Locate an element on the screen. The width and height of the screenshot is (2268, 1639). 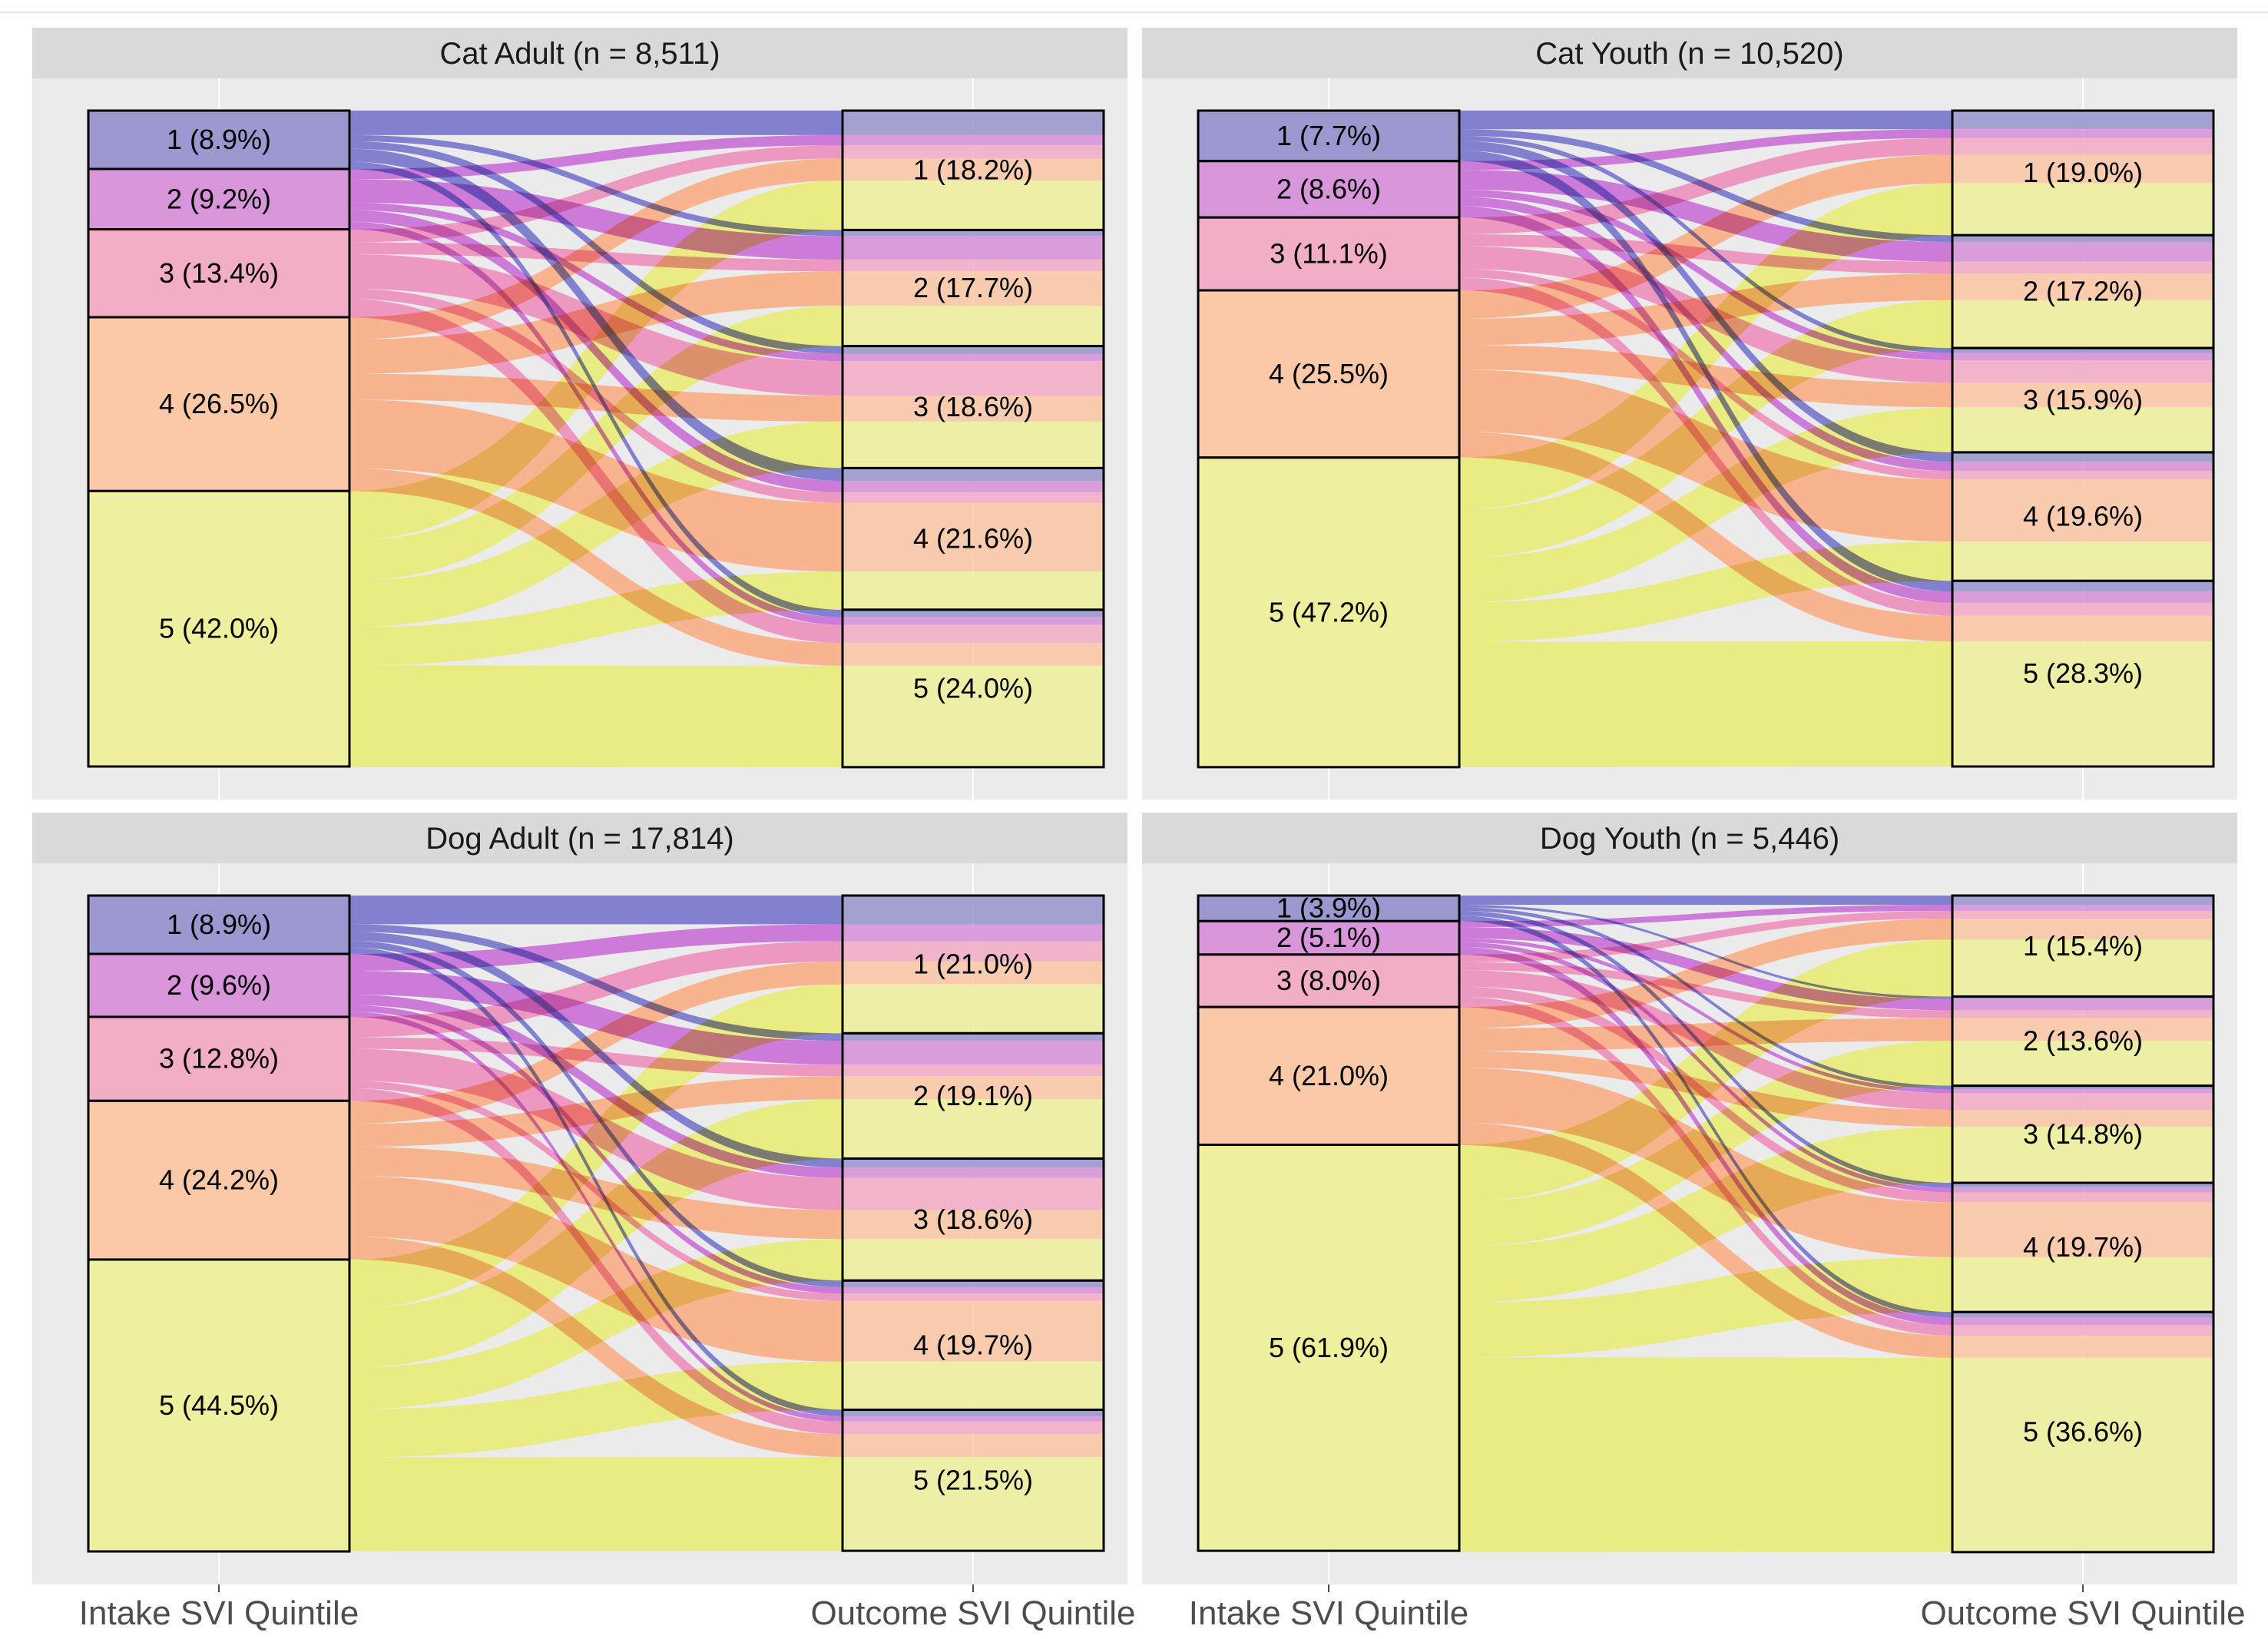
outcome-label-4: 4 (19.7%) is located at coordinates (973, 1344).